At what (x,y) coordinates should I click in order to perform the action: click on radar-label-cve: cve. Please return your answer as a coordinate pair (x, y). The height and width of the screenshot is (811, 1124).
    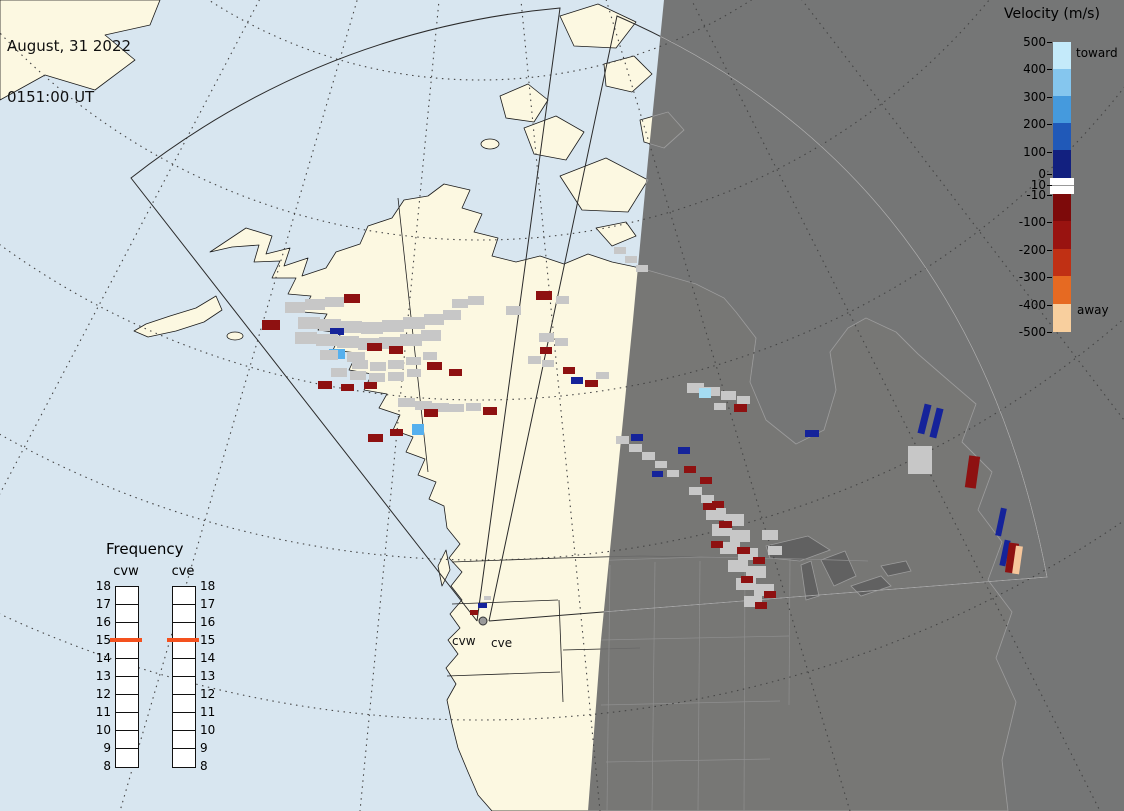
    Looking at the image, I should click on (501, 643).